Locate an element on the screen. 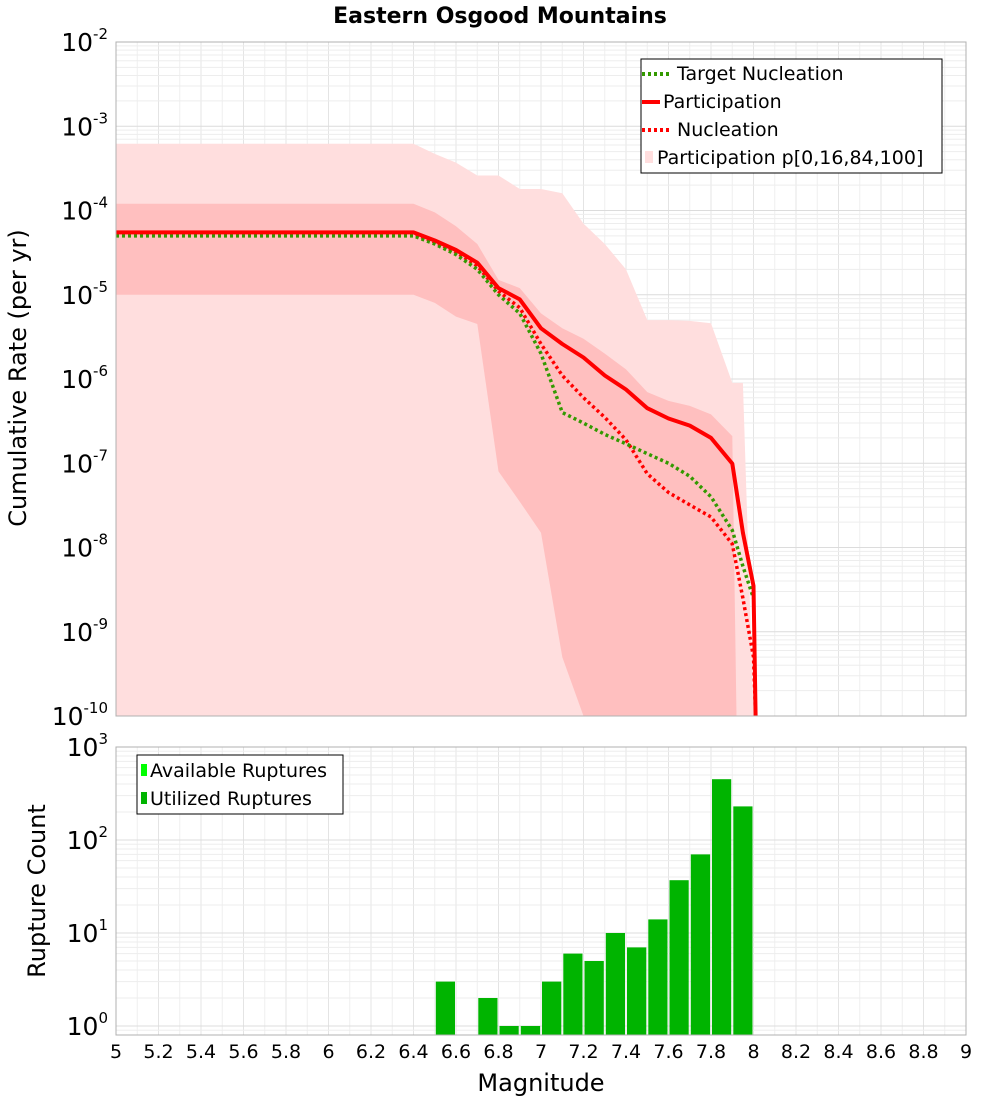 This screenshot has height=1100, width=1000. top-legend-box is located at coordinates (791, 116).